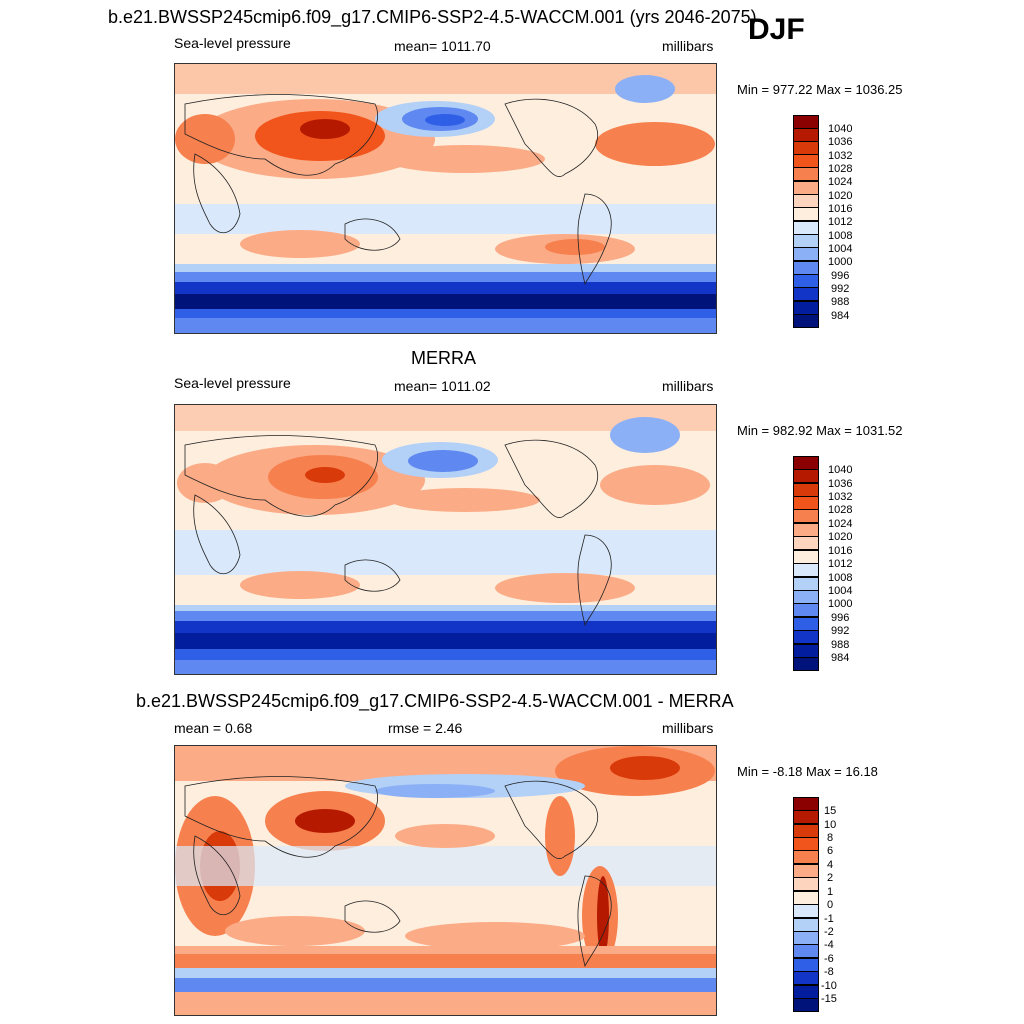 This screenshot has height=1024, width=1024. I want to click on panel3-colorbar, so click(806, 904).